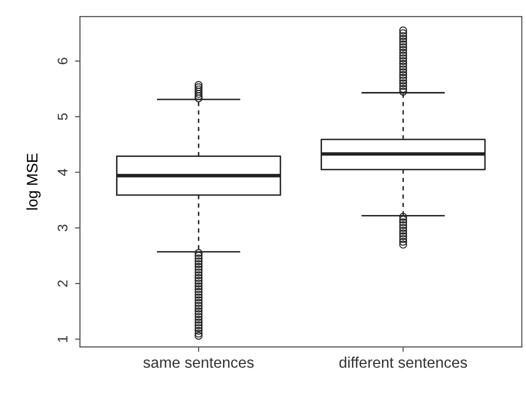  I want to click on y-tick-label: 4, so click(63, 172).